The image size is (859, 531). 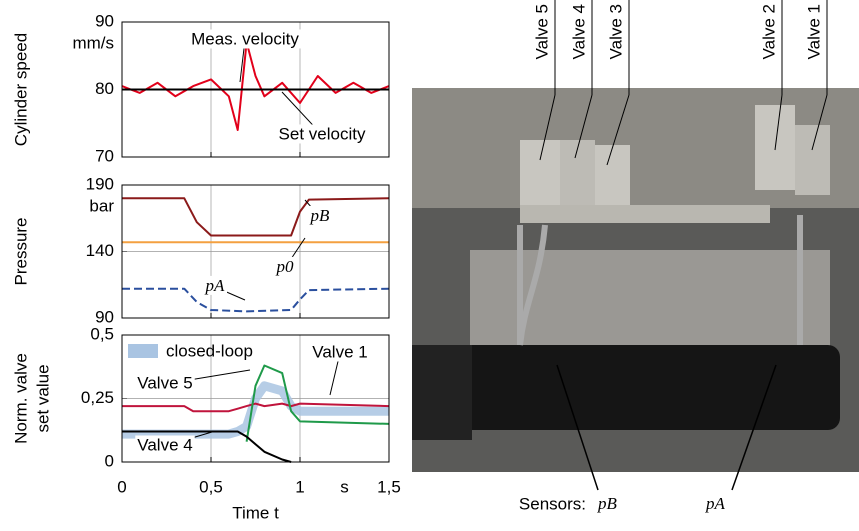 What do you see at coordinates (42, 398) in the screenshot?
I see `y-axis-label: set value` at bounding box center [42, 398].